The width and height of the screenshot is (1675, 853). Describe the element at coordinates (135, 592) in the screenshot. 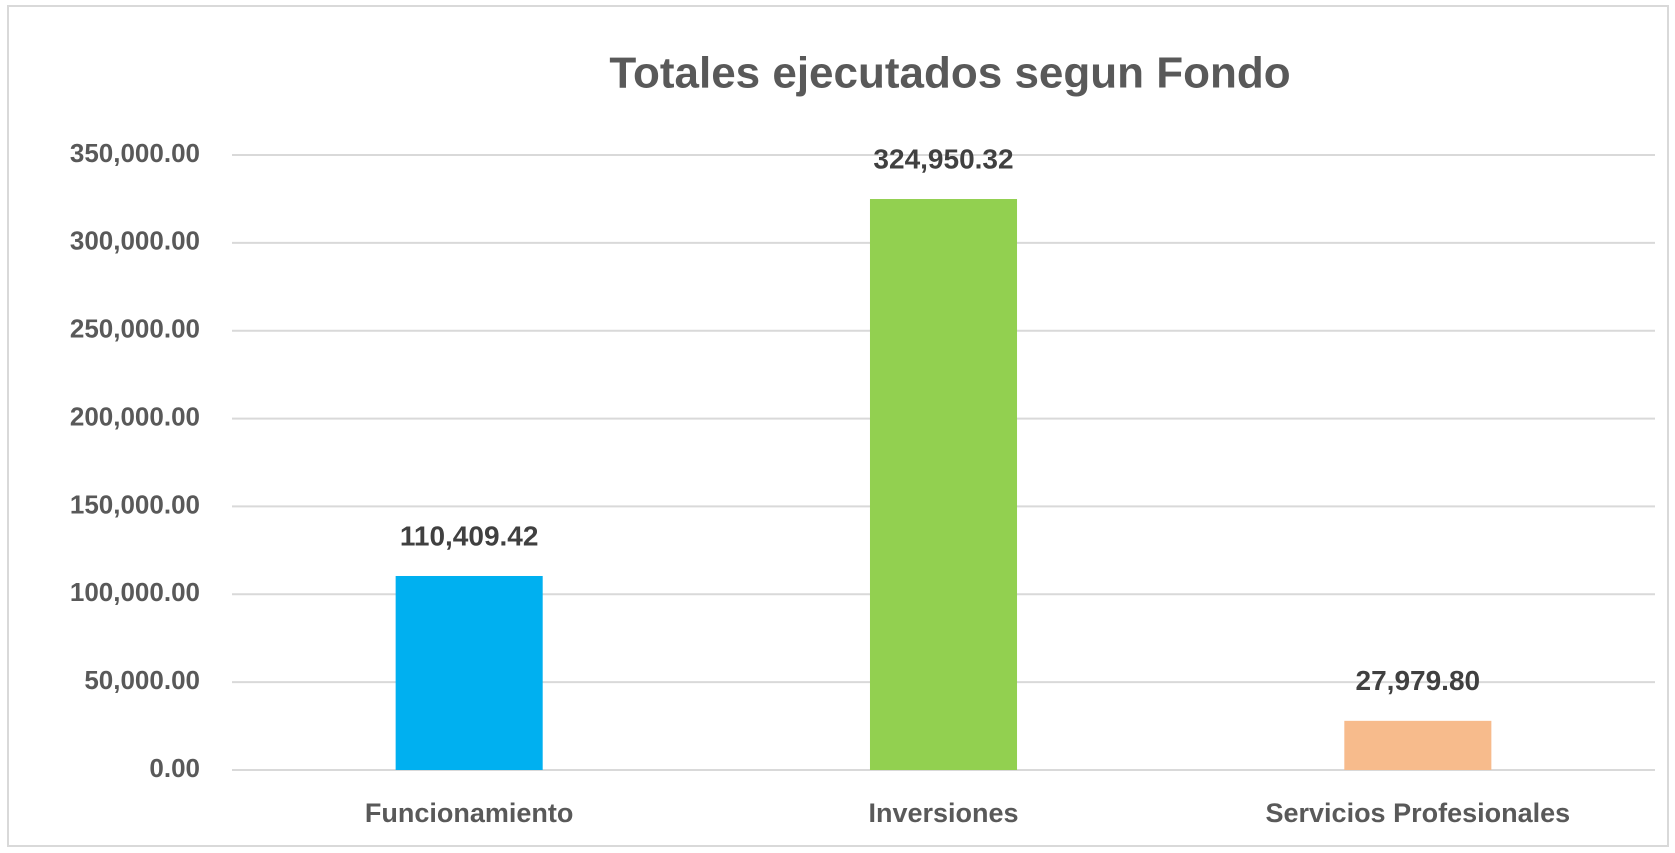

I see `y-tick-label: 100,000.00` at that location.